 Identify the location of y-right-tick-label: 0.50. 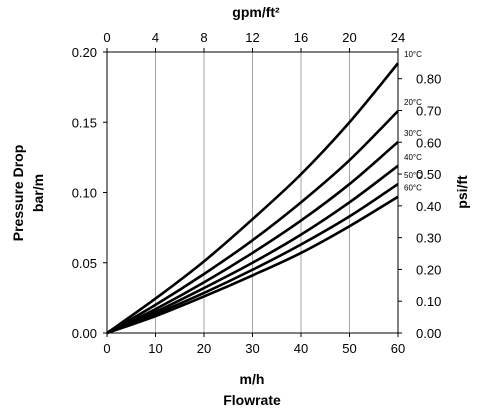
(428, 174).